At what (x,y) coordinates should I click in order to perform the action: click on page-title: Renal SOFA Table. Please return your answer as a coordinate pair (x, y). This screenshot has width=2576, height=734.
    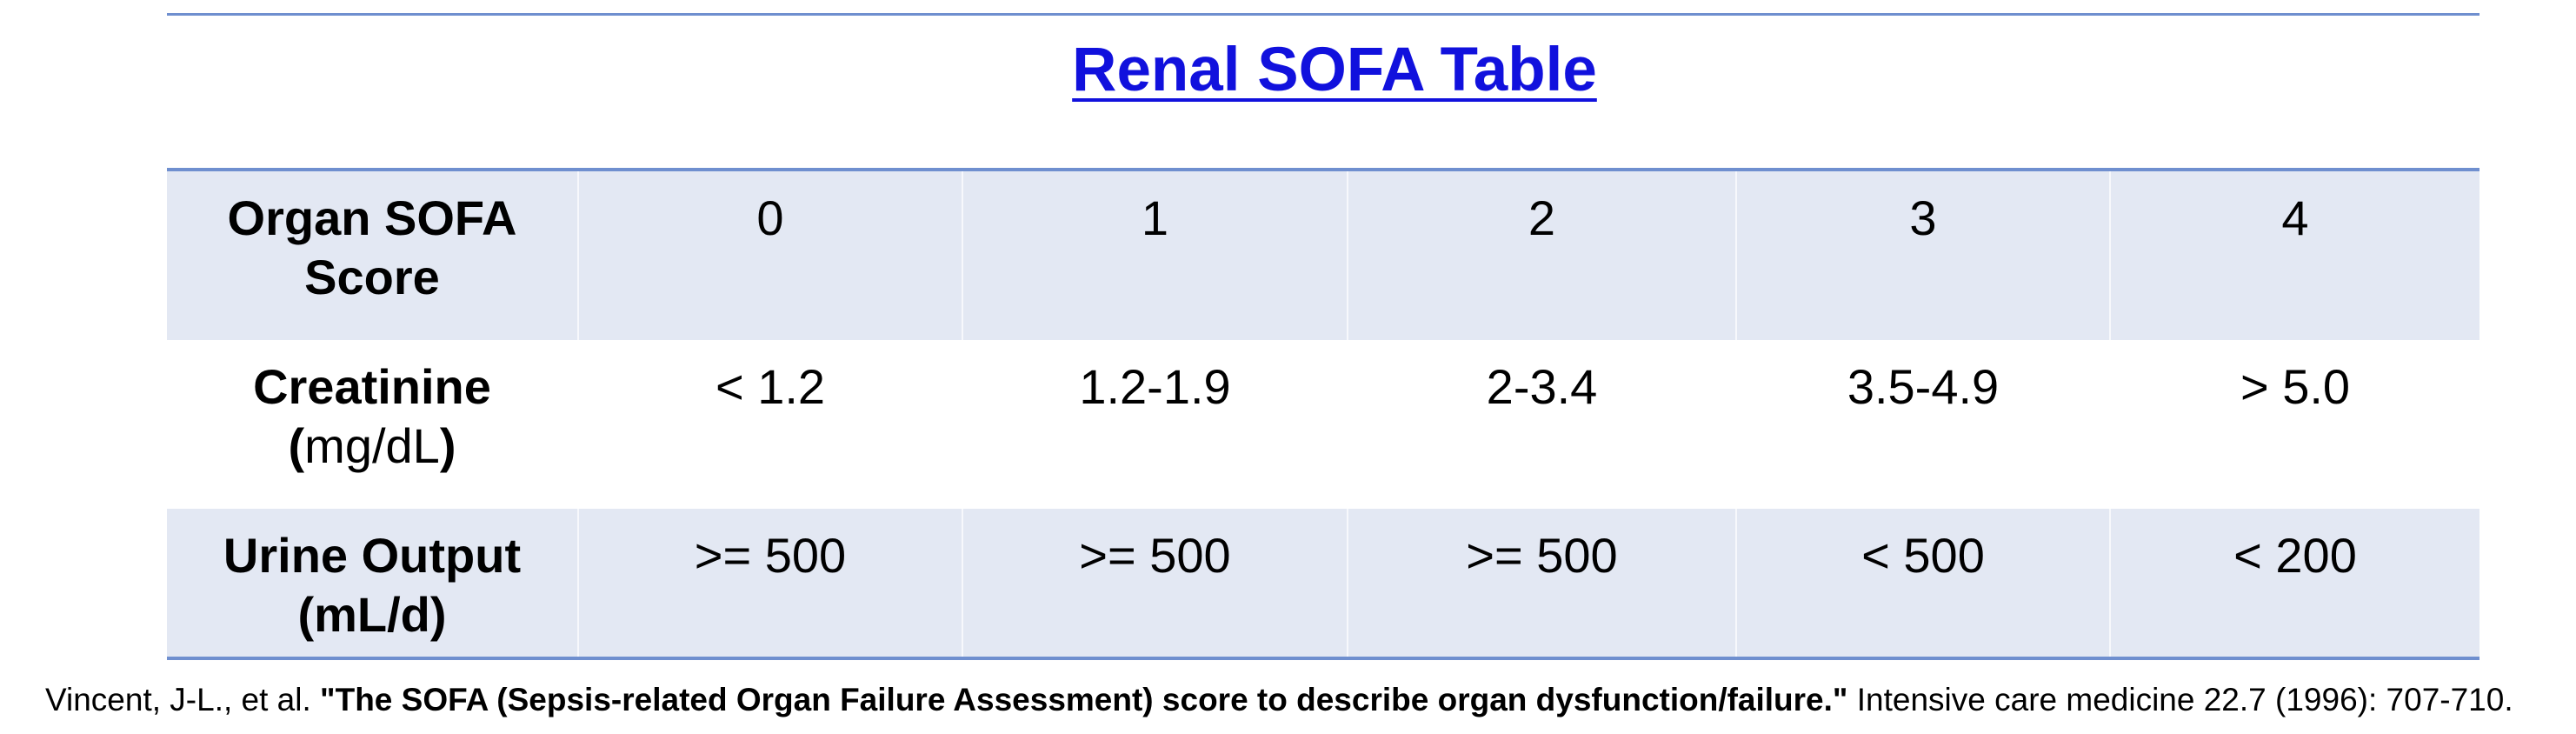
    Looking at the image, I should click on (1334, 70).